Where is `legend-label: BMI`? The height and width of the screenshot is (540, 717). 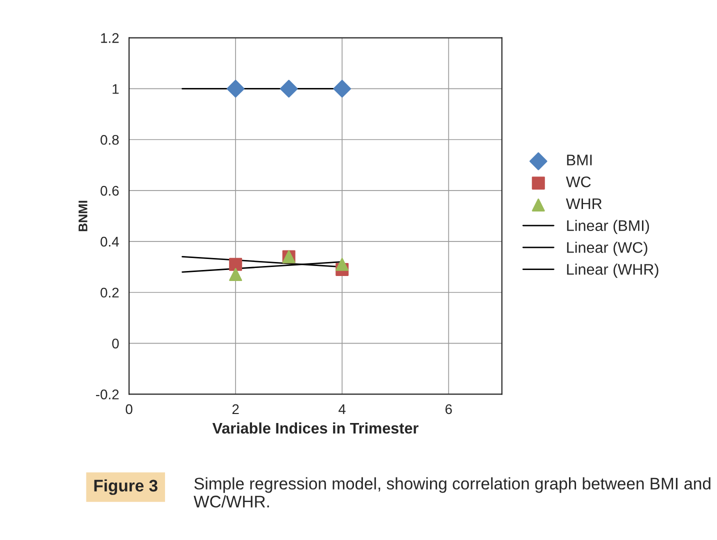
legend-label: BMI is located at coordinates (579, 160).